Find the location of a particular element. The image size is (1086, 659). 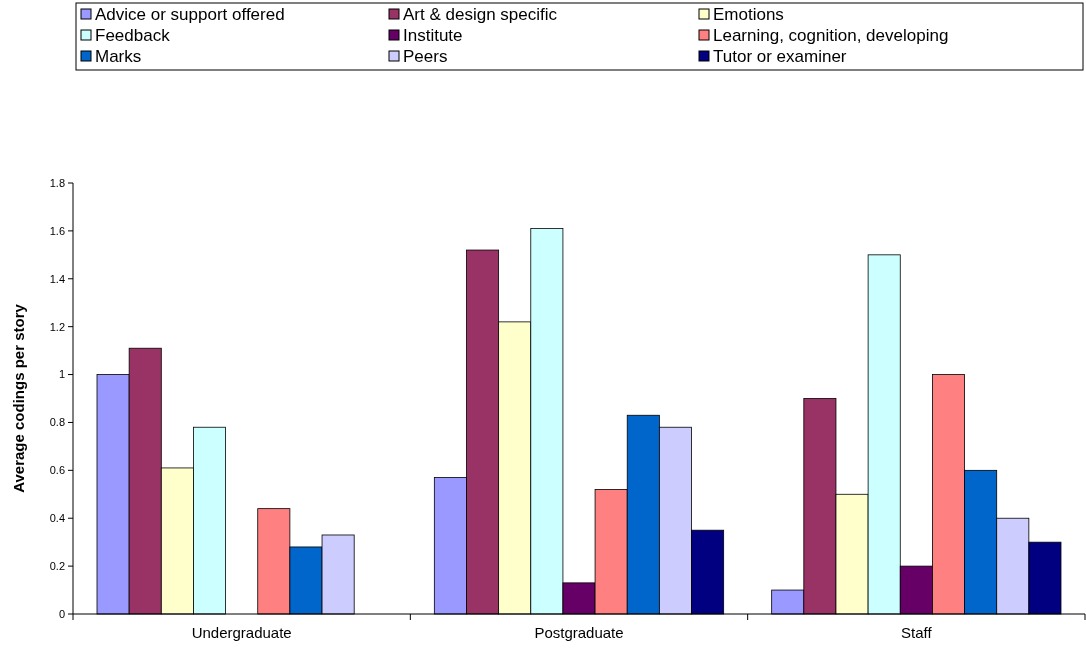

legend-label: Advice or support offered is located at coordinates (190, 14).